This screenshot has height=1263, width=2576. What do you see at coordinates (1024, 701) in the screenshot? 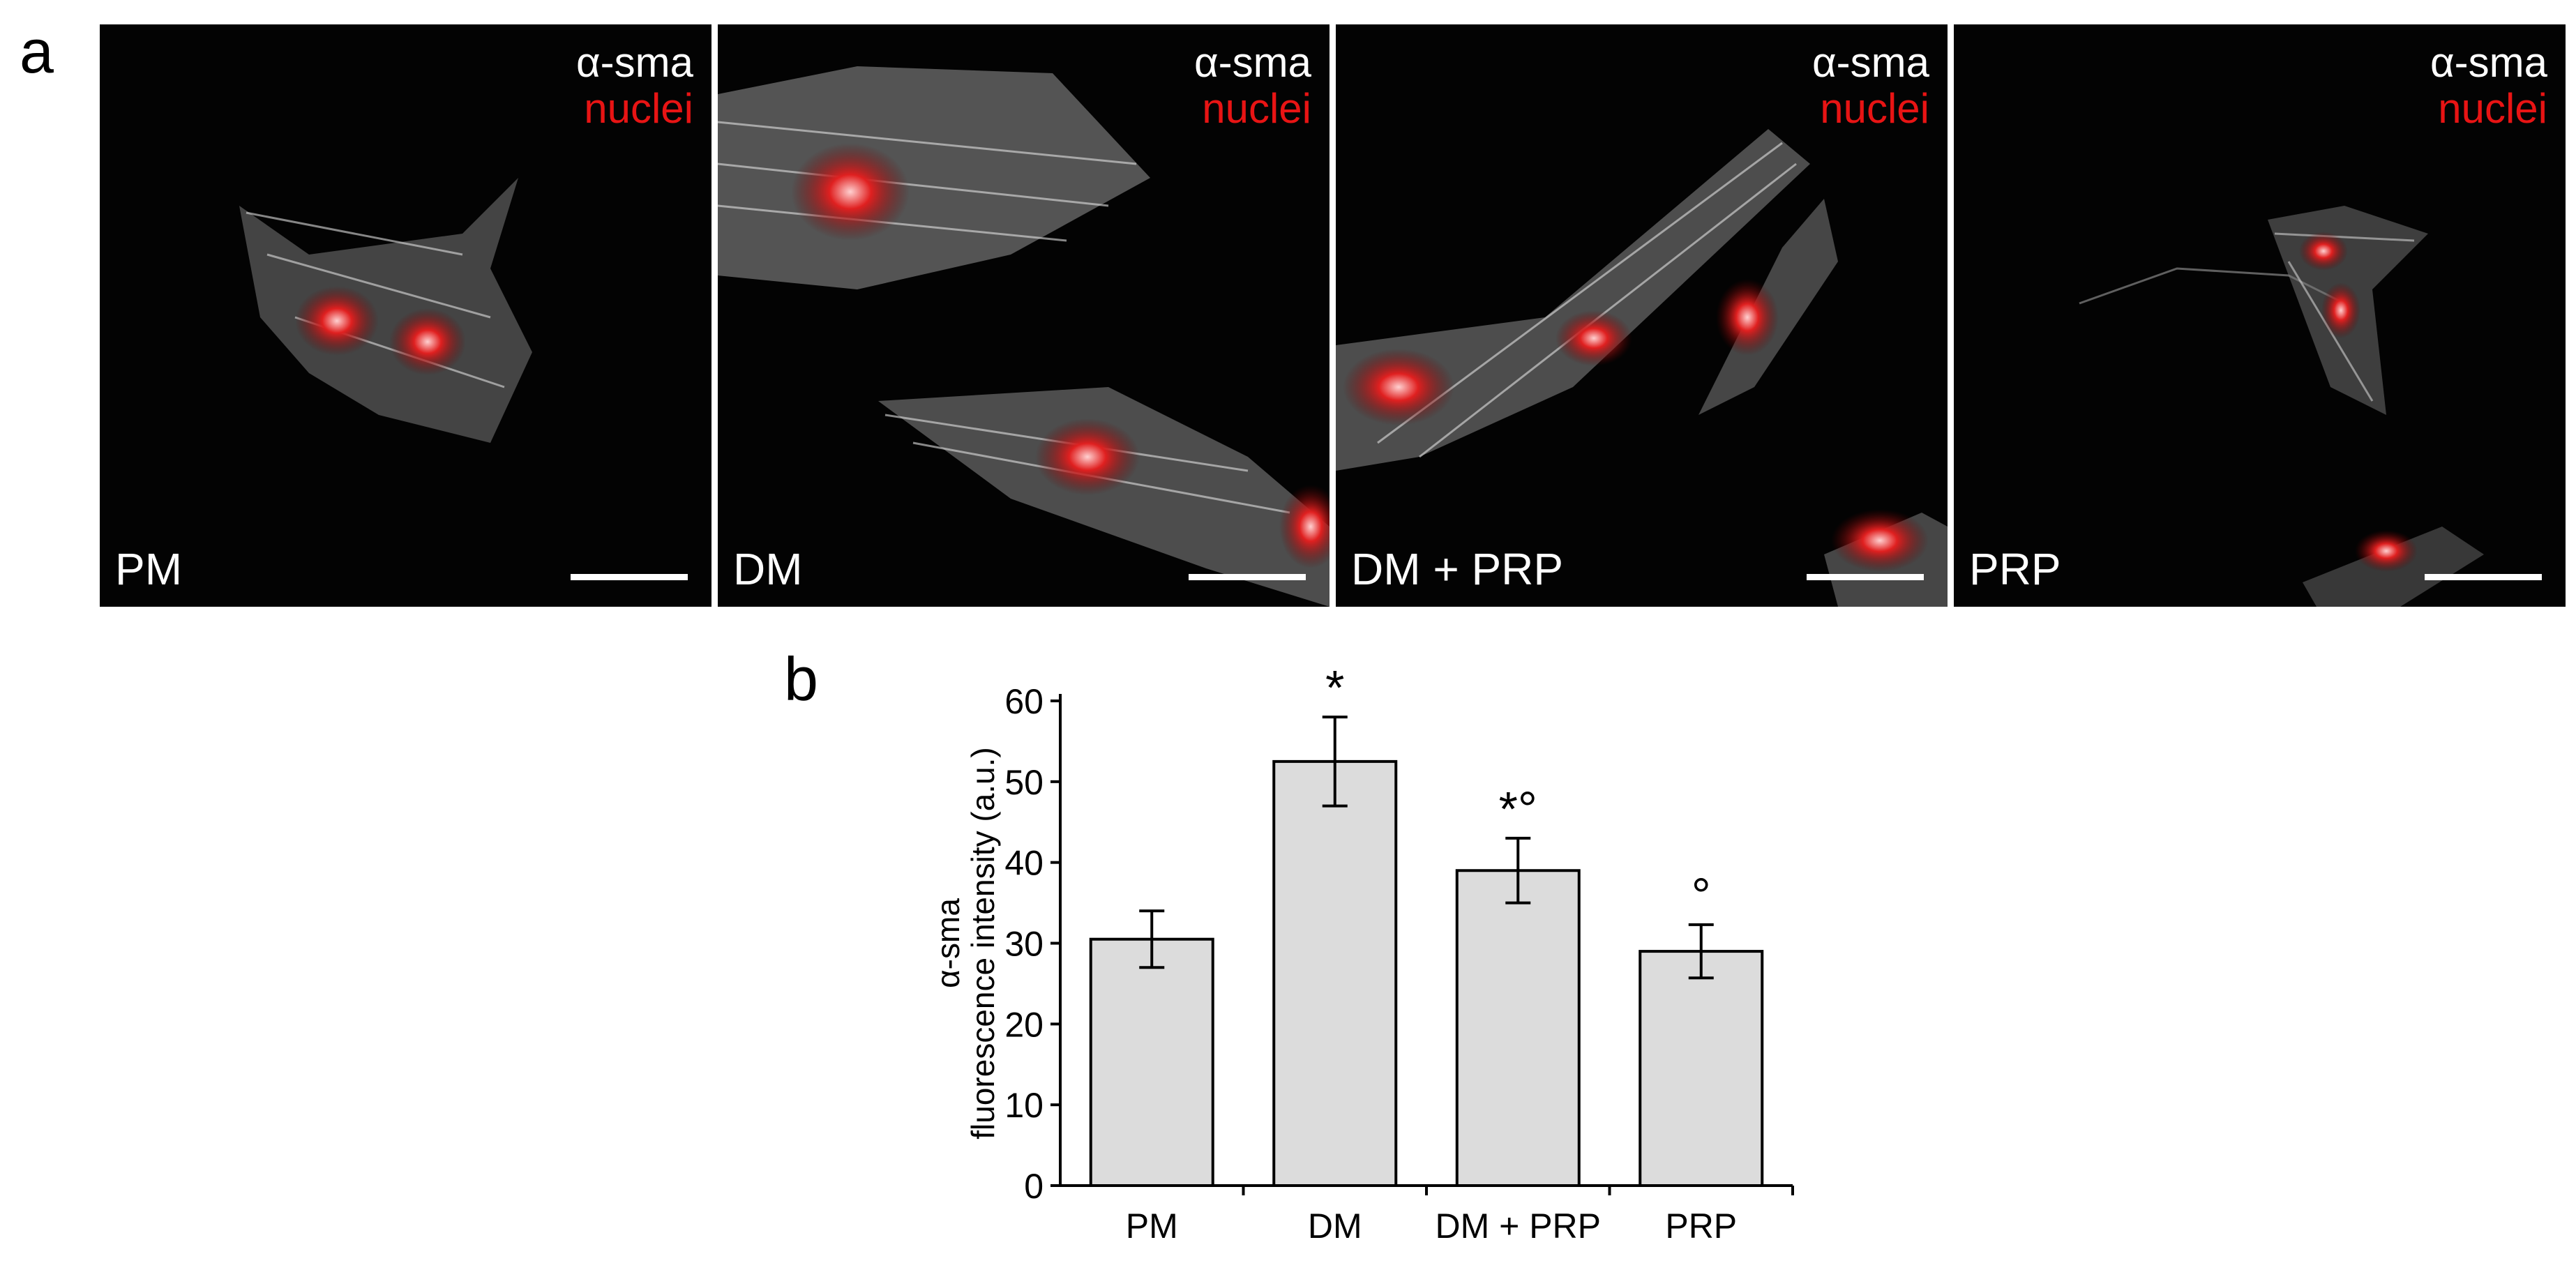
I see `y-tick-label: 60` at bounding box center [1024, 701].